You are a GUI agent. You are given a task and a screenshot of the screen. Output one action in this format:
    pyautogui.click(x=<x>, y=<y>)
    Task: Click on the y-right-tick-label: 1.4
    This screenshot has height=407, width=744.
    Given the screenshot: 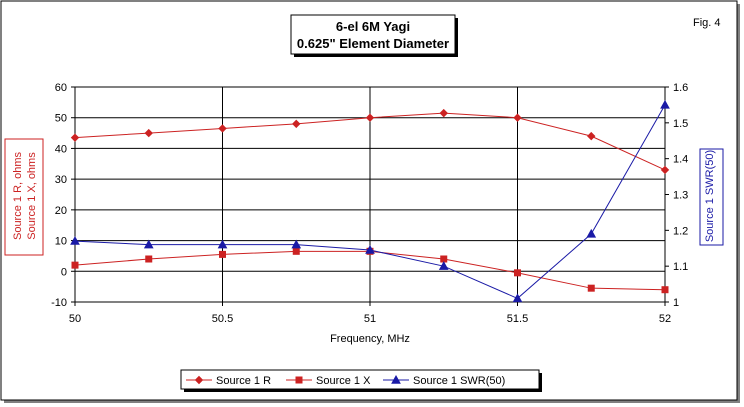 What is the action you would take?
    pyautogui.click(x=680, y=160)
    